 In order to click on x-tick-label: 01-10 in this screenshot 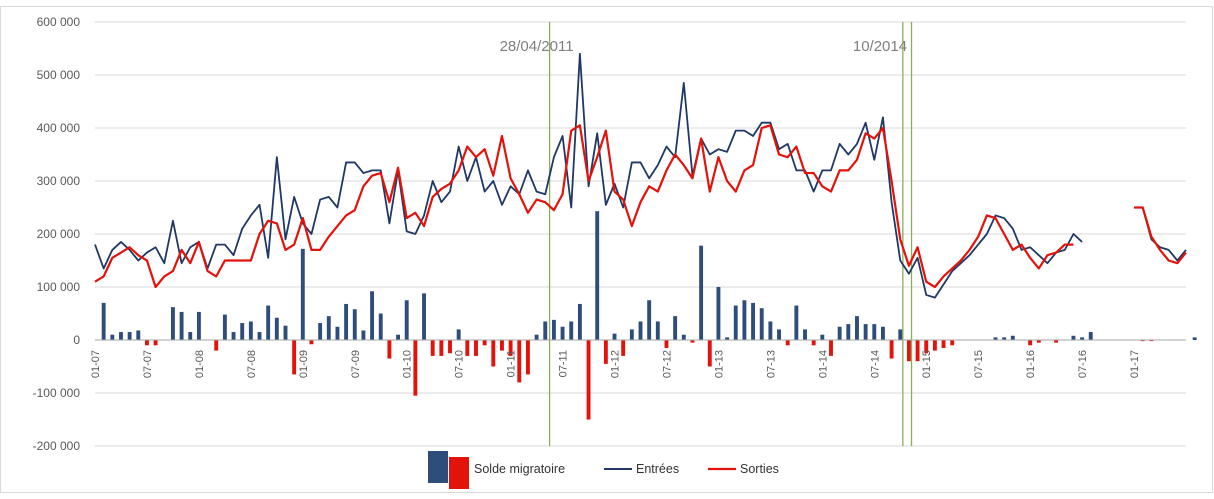, I will do `click(408, 364)`.